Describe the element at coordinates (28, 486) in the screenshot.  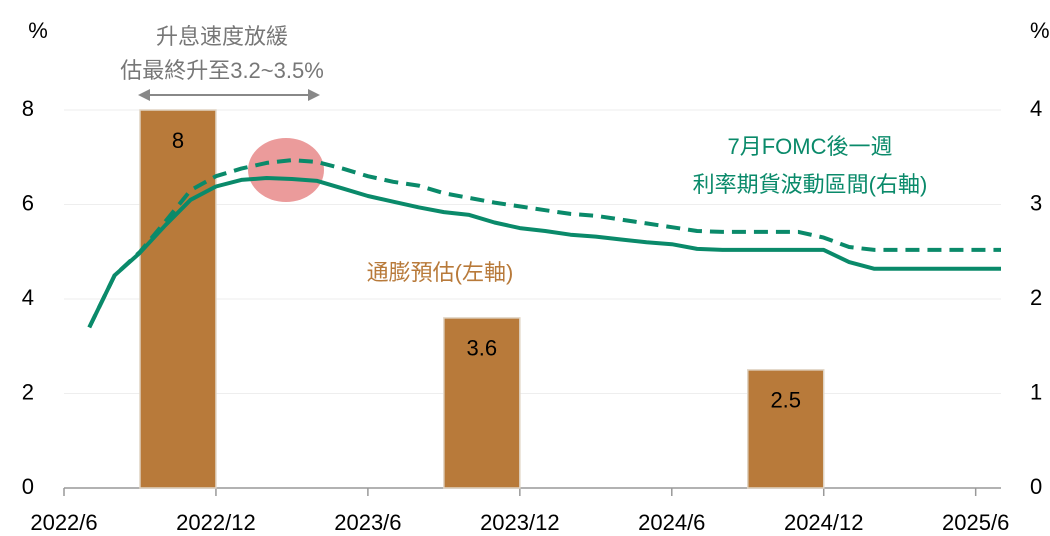
I see `y-tick-label: 0` at that location.